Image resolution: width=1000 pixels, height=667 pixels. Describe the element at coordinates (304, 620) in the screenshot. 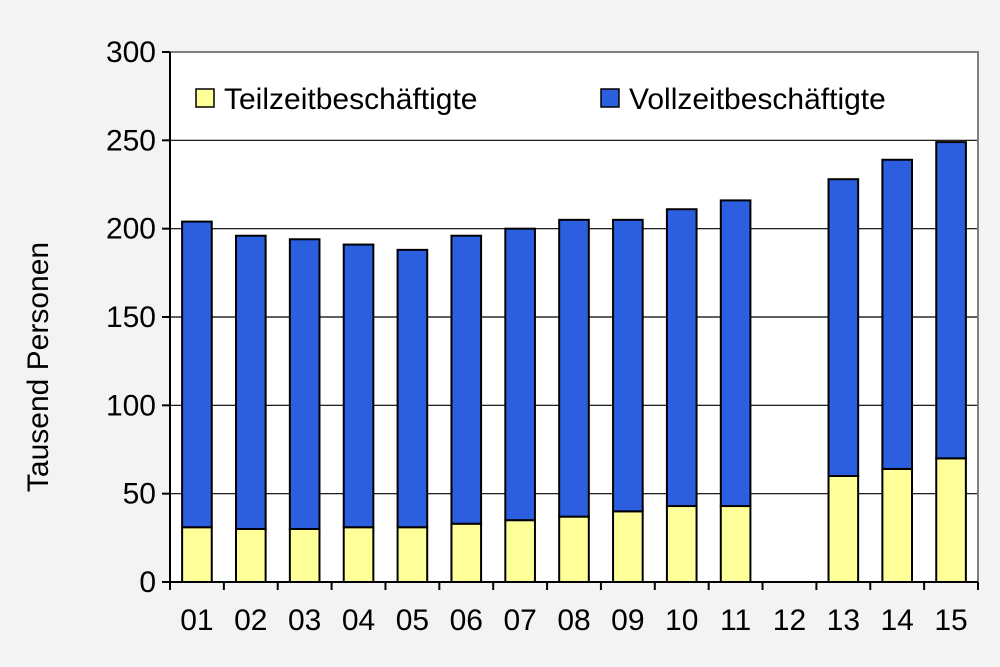

I see `x-tick-label: 03` at that location.